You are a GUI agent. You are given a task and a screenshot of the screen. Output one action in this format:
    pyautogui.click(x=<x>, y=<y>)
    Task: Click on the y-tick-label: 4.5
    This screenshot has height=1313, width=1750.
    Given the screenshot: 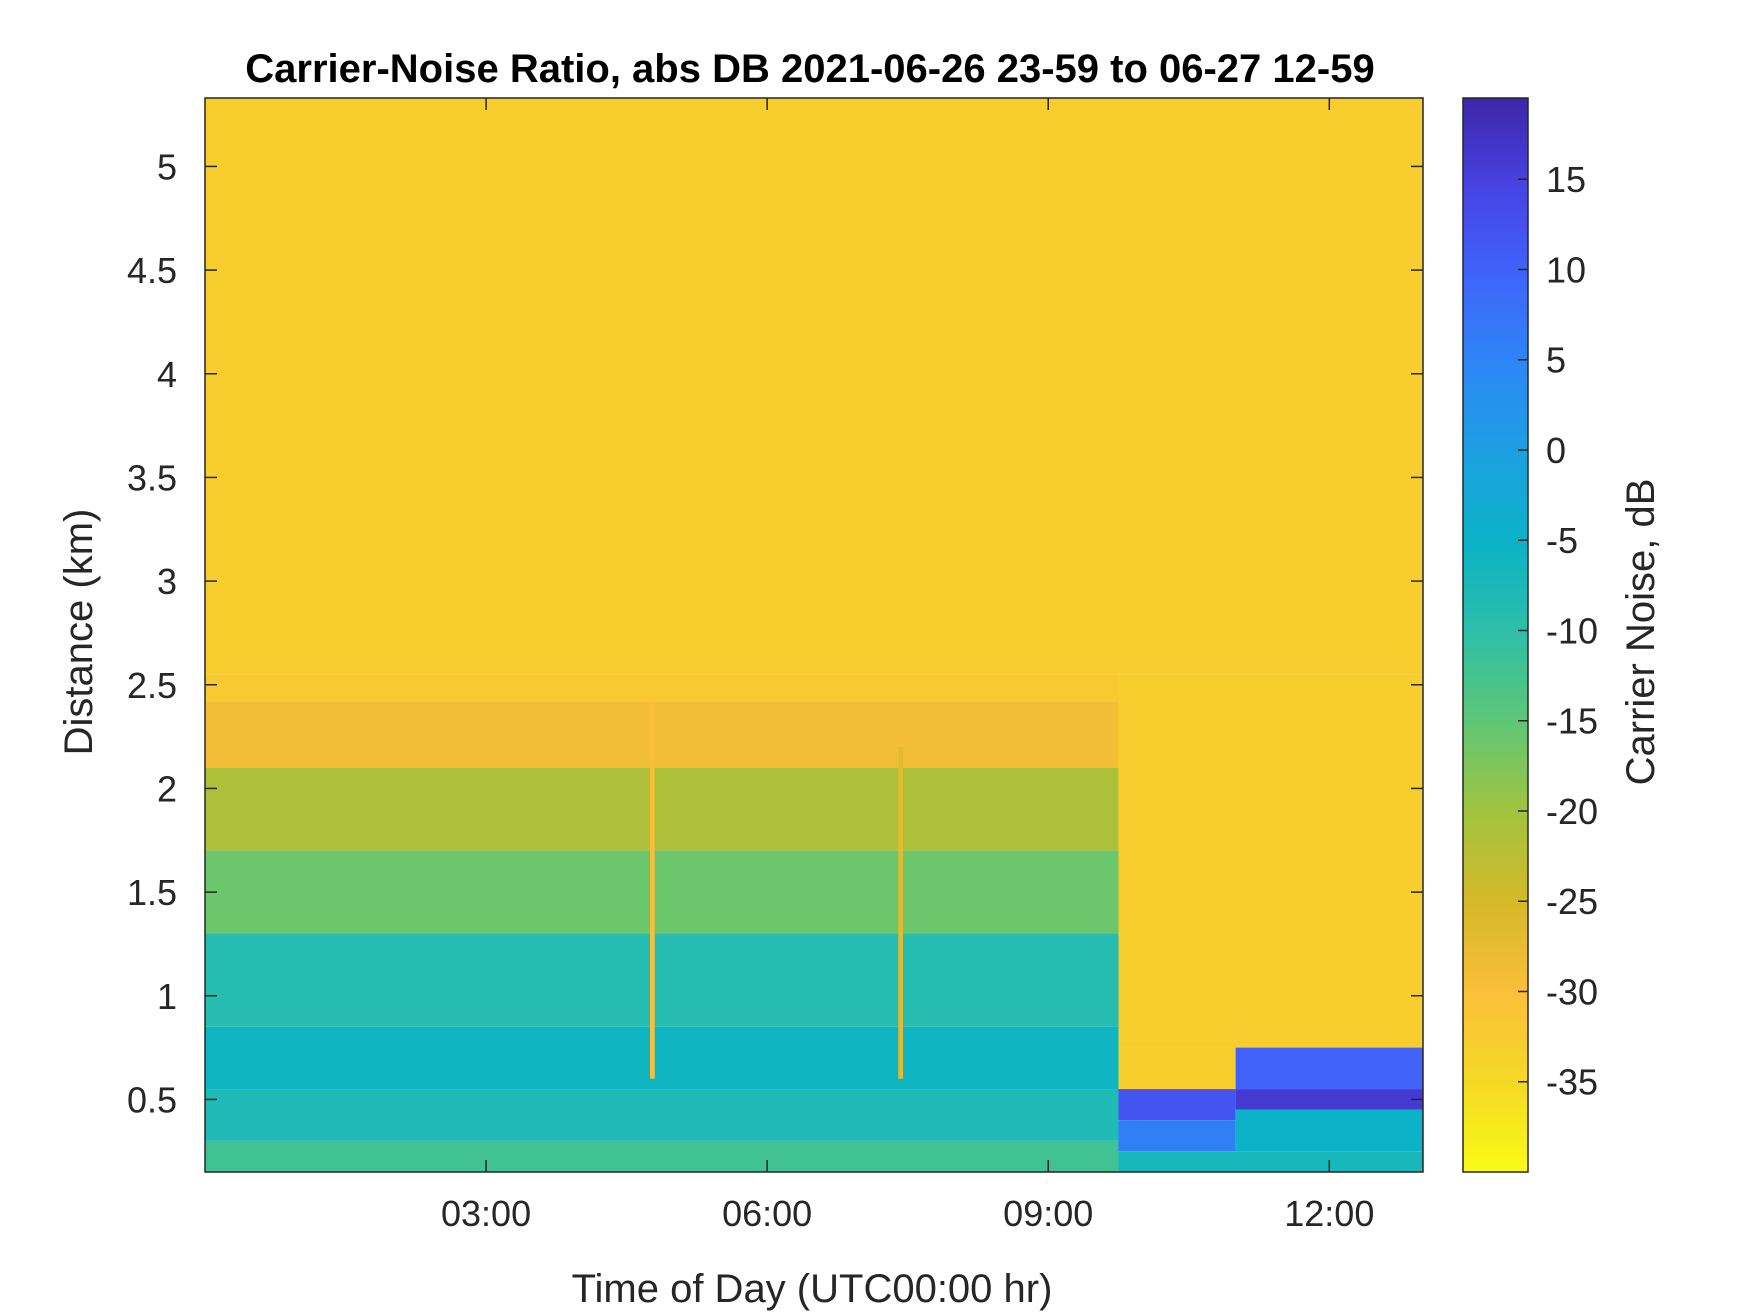 What is the action you would take?
    pyautogui.click(x=152, y=270)
    